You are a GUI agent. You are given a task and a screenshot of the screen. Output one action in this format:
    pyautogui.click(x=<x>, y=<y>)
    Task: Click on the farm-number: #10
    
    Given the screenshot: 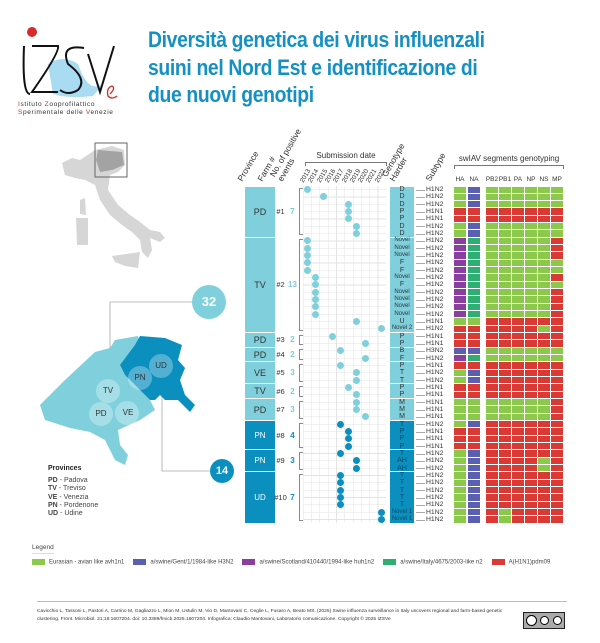 What is the action you would take?
    pyautogui.click(x=280, y=497)
    